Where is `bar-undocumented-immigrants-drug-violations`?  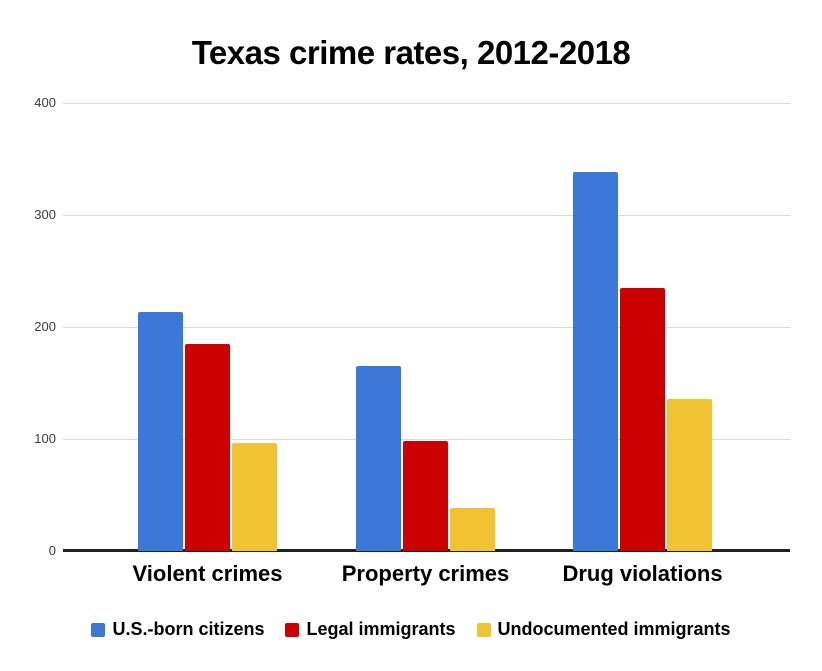 bar-undocumented-immigrants-drug-violations is located at coordinates (689, 474).